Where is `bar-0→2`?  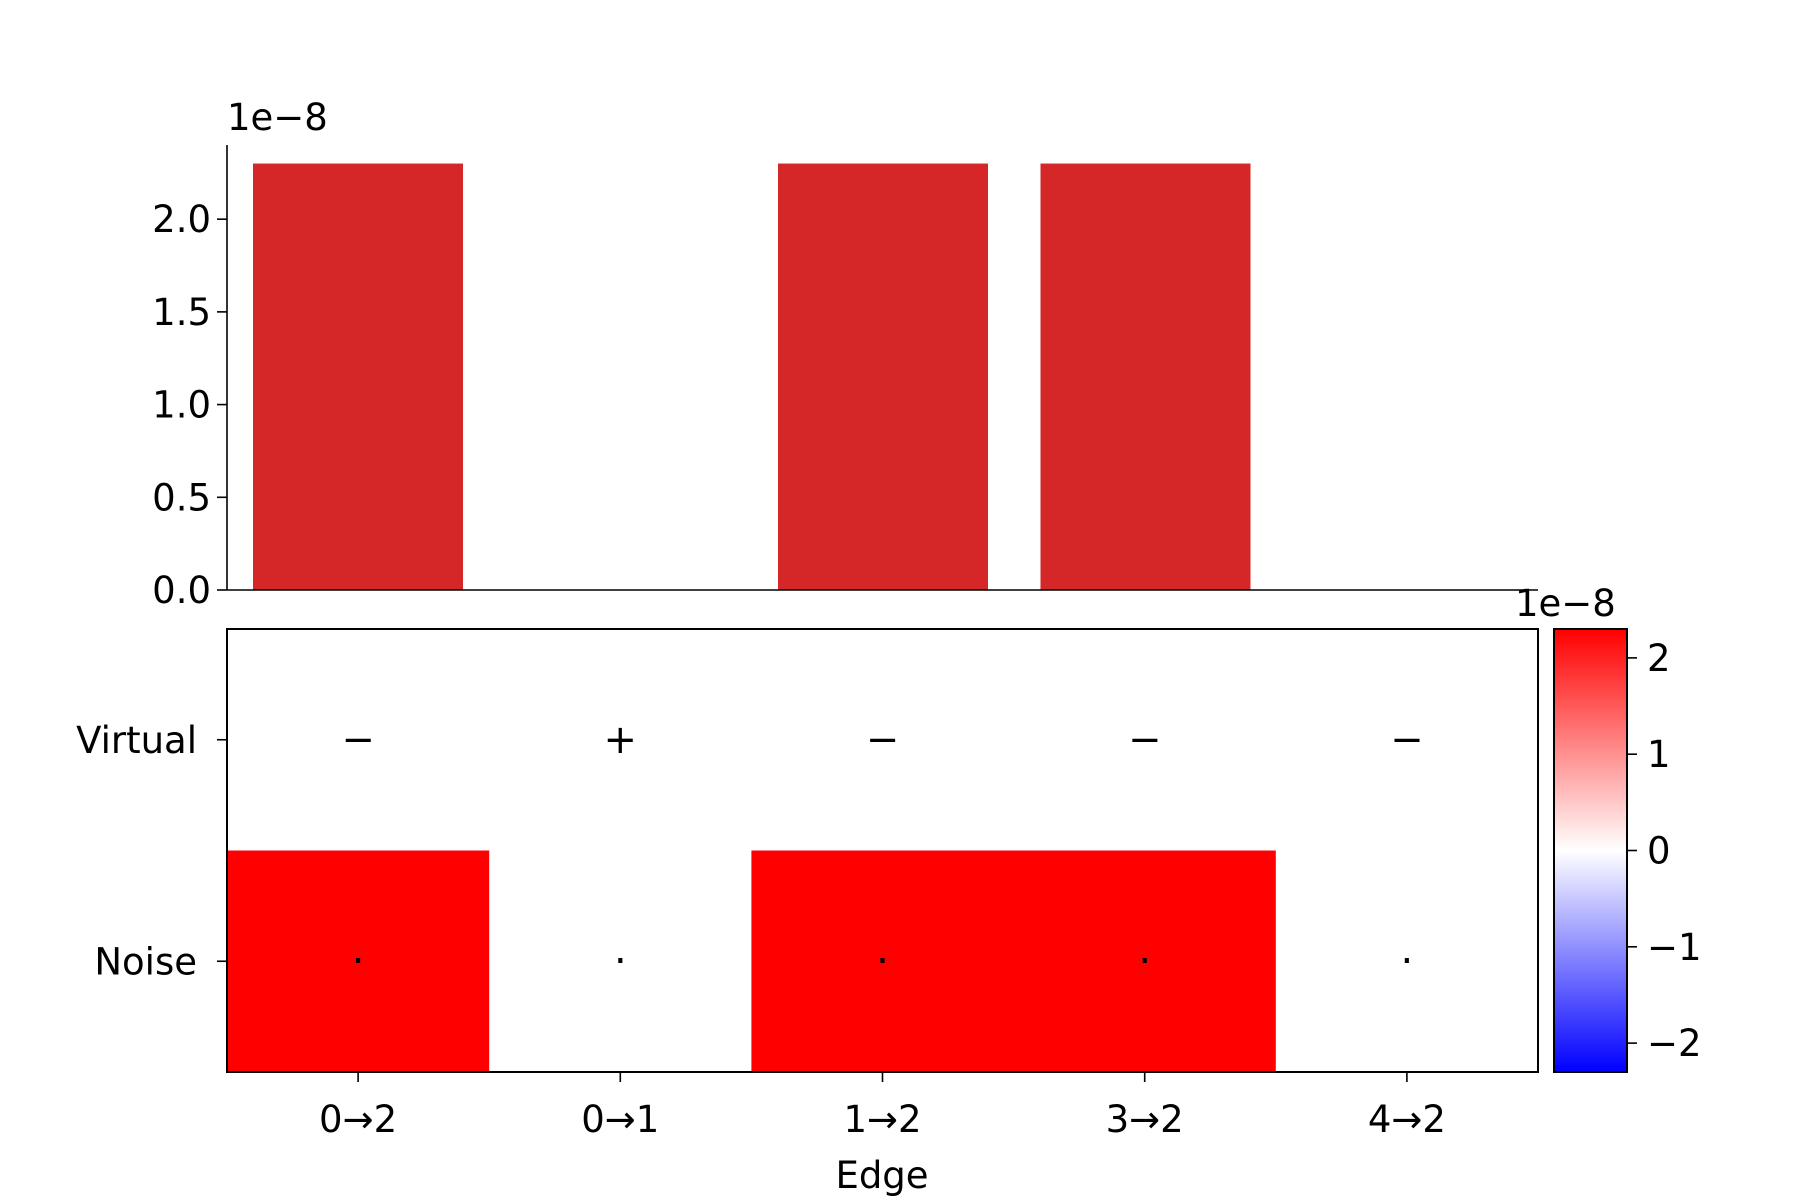 bar-0→2 is located at coordinates (358, 376).